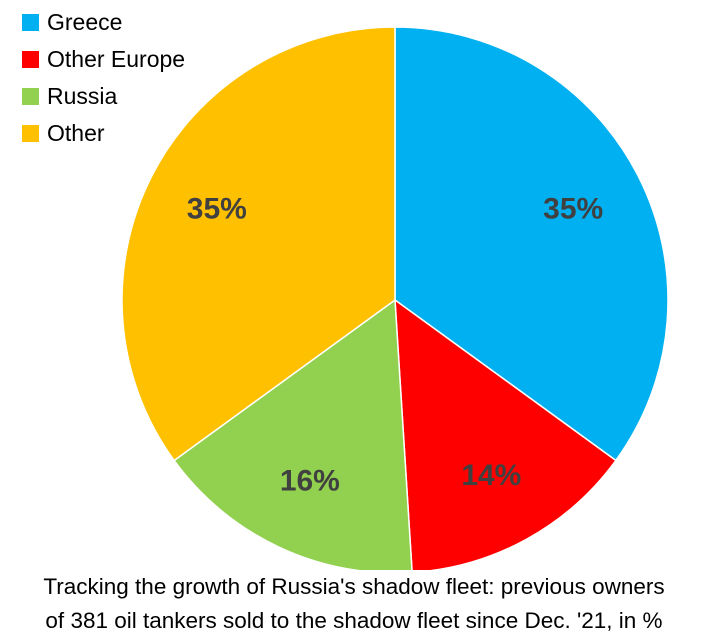  I want to click on pie-label-other: 35%, so click(217, 209).